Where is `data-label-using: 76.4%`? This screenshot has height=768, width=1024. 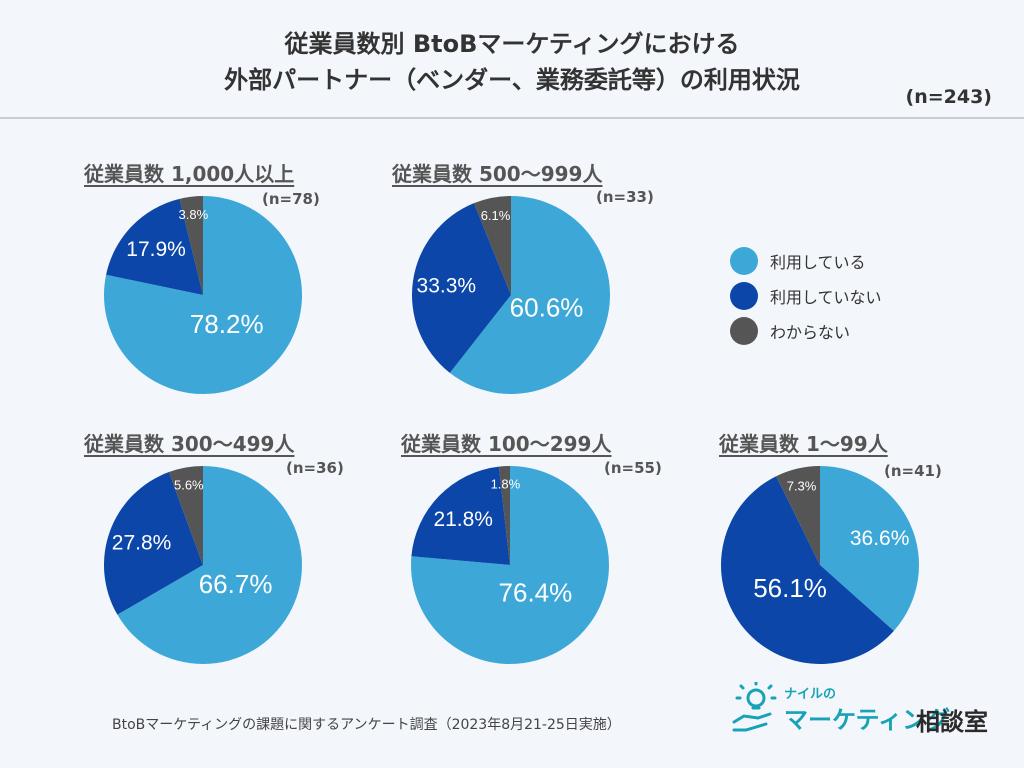 data-label-using: 76.4% is located at coordinates (536, 593).